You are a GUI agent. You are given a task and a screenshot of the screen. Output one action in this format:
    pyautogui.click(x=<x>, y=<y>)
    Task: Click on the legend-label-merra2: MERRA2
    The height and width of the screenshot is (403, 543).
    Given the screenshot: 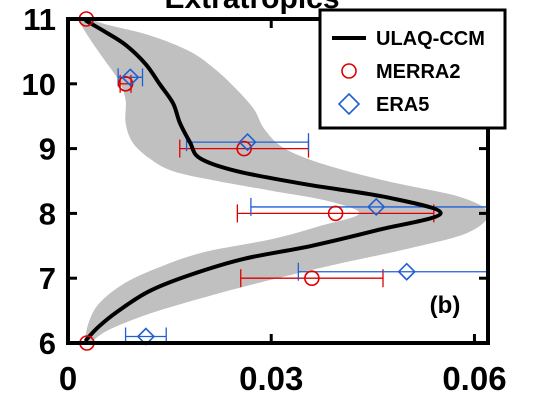 What is the action you would take?
    pyautogui.click(x=418, y=72)
    